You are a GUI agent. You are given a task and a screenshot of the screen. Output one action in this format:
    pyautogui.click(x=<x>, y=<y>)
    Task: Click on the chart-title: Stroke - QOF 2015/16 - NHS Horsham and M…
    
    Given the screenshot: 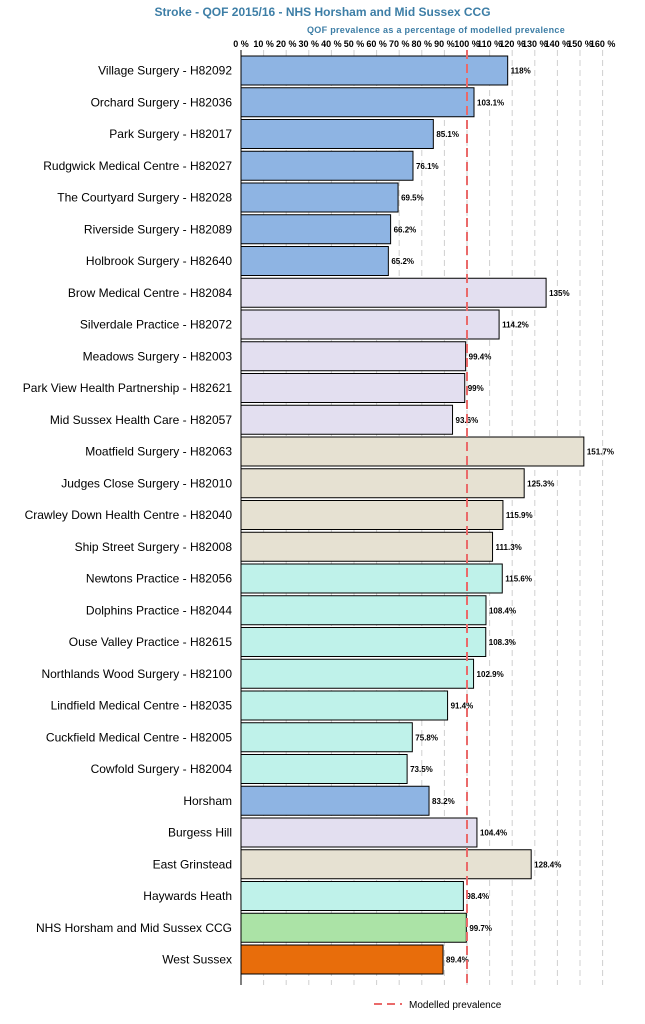 What is the action you would take?
    pyautogui.click(x=322, y=12)
    